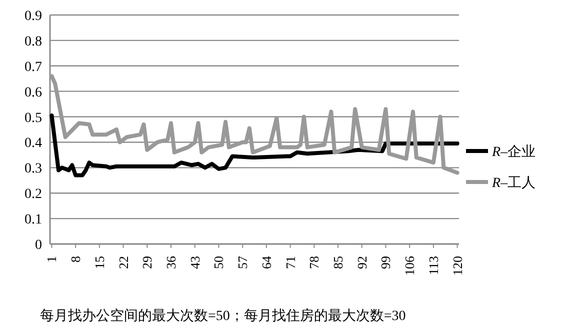 The image size is (561, 331). What do you see at coordinates (170, 262) in the screenshot?
I see `x-tick-label: 36` at bounding box center [170, 262].